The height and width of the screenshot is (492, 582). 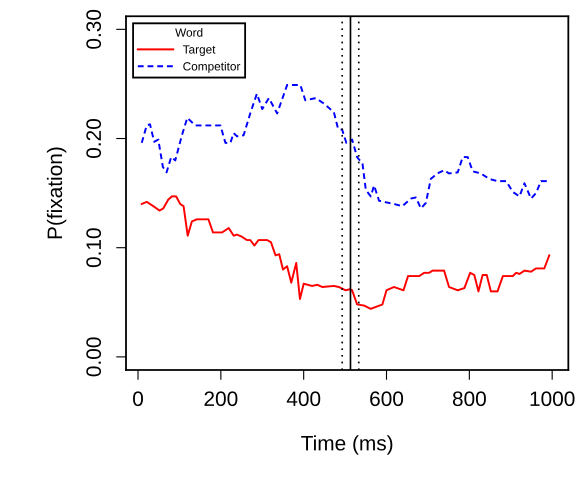 I want to click on x-tick-label: 1000, so click(x=552, y=398).